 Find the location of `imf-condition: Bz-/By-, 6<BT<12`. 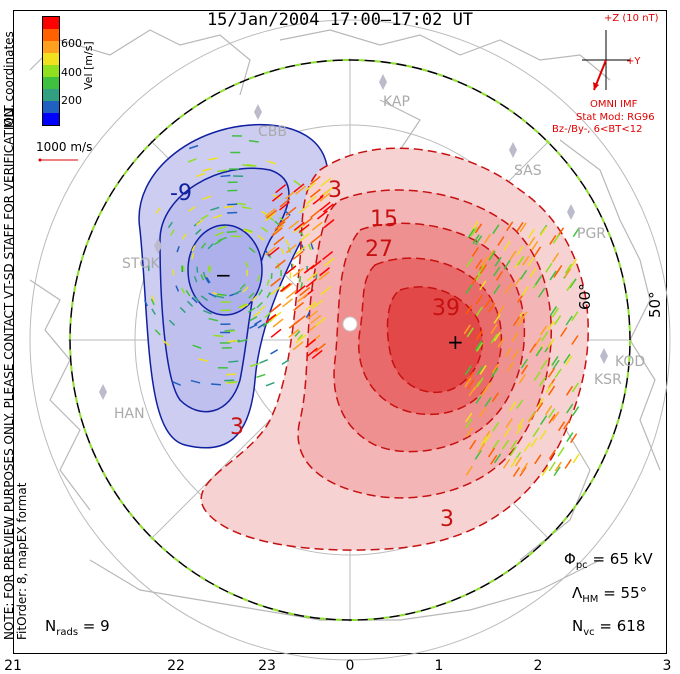

imf-condition: Bz-/By-, 6<BT<12 is located at coordinates (597, 129).